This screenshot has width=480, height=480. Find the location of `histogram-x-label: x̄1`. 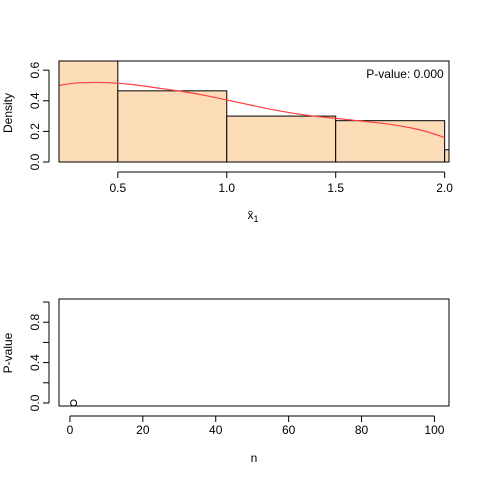

histogram-x-label: x̄1 is located at coordinates (252, 216).